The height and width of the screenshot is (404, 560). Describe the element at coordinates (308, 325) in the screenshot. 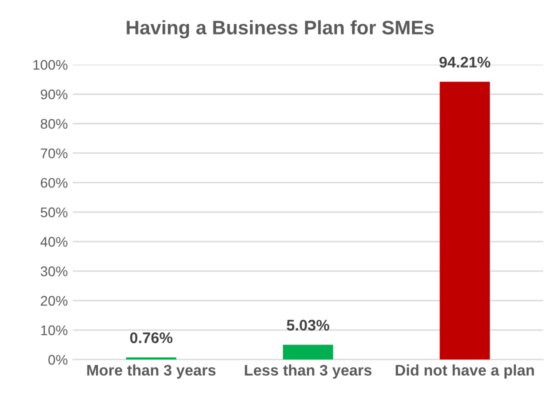

I see `data-label: 5.03%` at that location.